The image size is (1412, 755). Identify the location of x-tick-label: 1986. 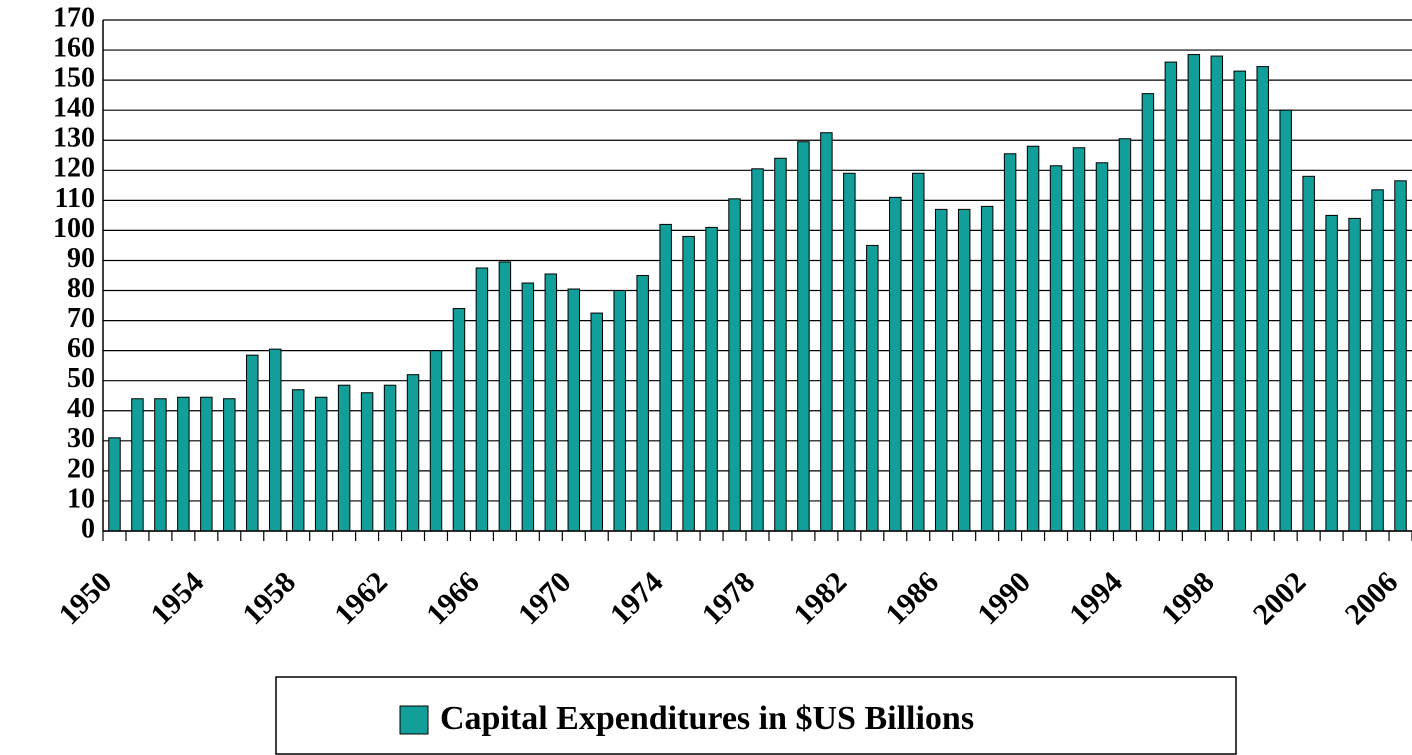
(912, 598).